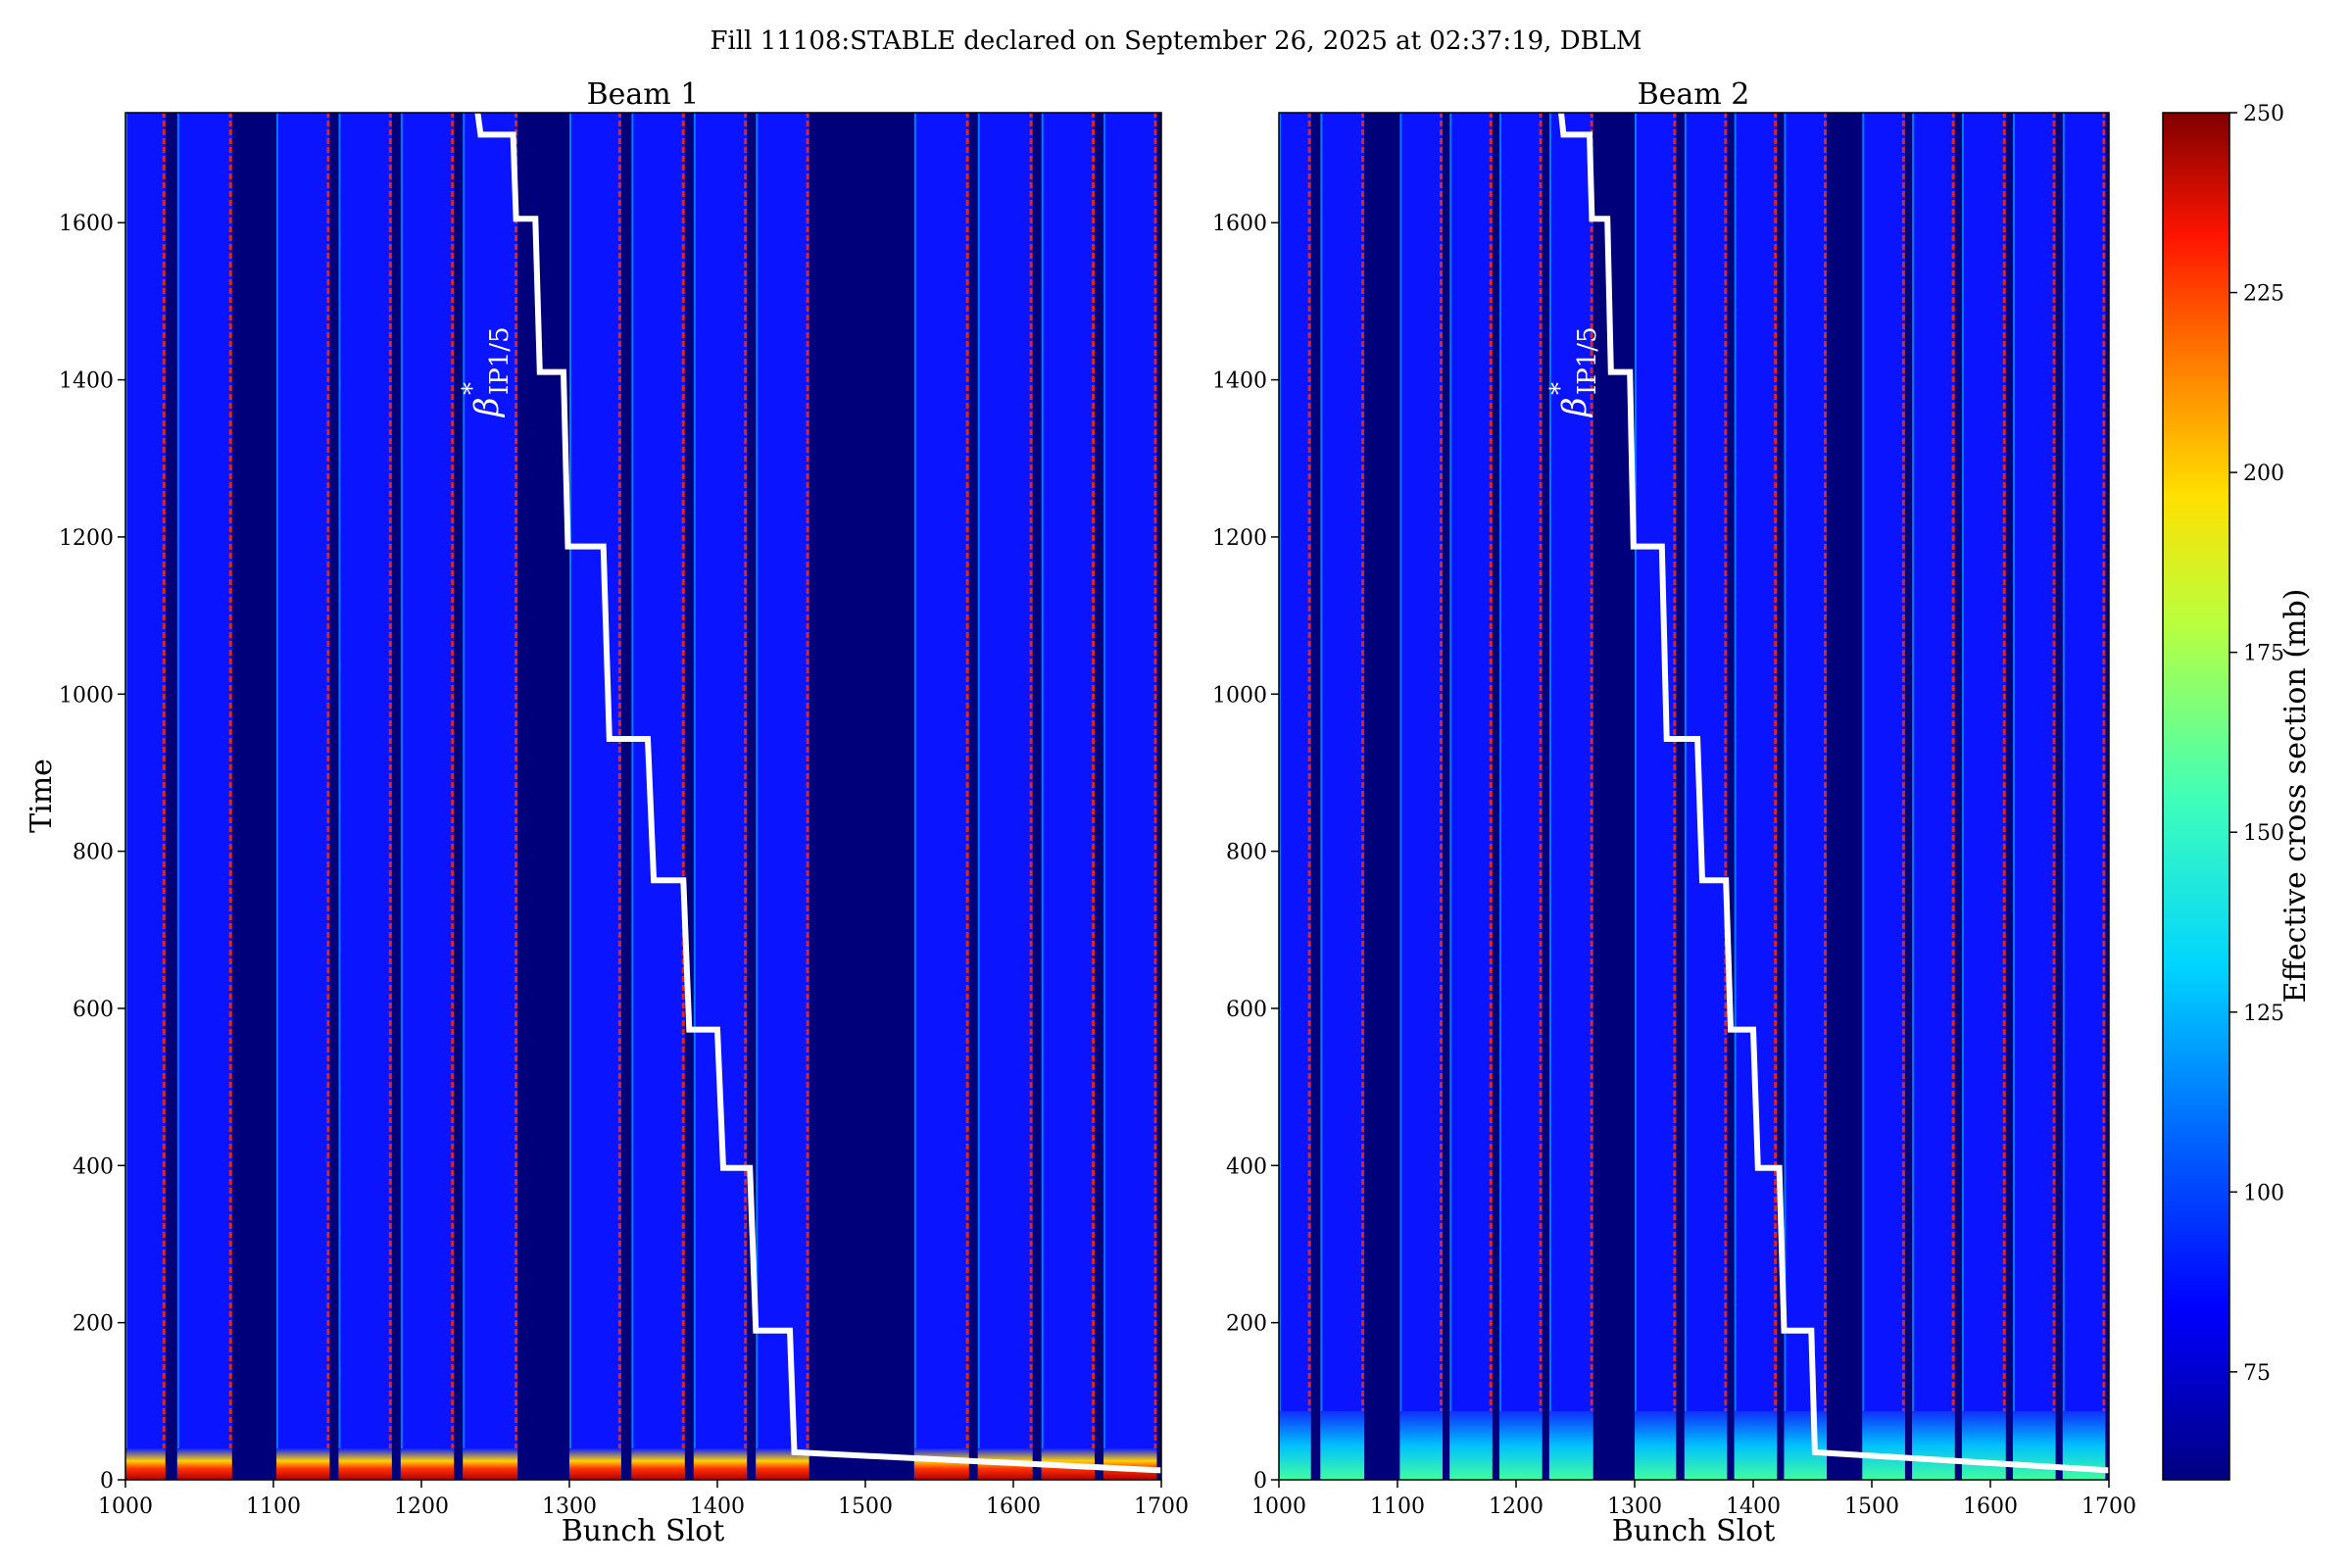  Describe the element at coordinates (2263, 294) in the screenshot. I see `colorbar-tick-label: 225` at that location.